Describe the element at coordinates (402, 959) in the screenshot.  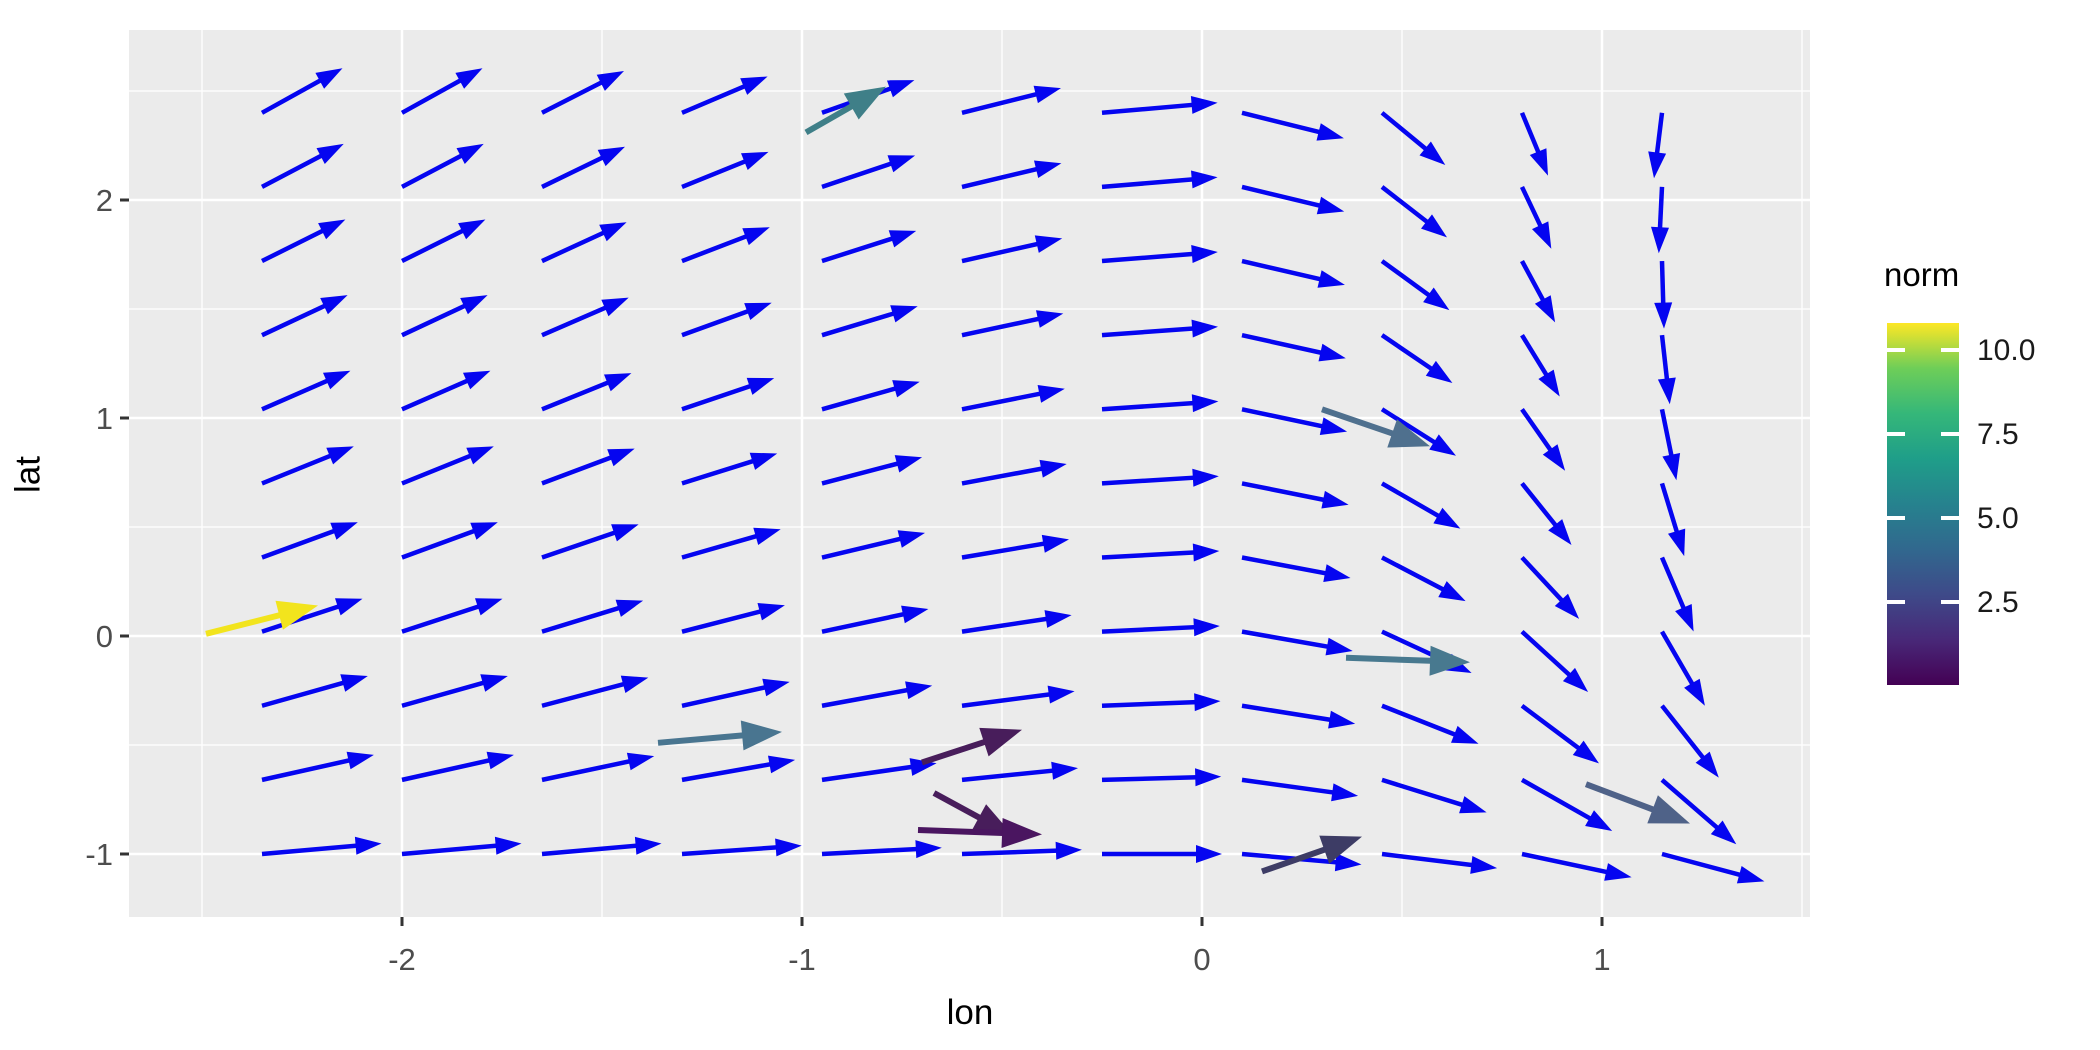
I see `x-tick-label: -2` at that location.